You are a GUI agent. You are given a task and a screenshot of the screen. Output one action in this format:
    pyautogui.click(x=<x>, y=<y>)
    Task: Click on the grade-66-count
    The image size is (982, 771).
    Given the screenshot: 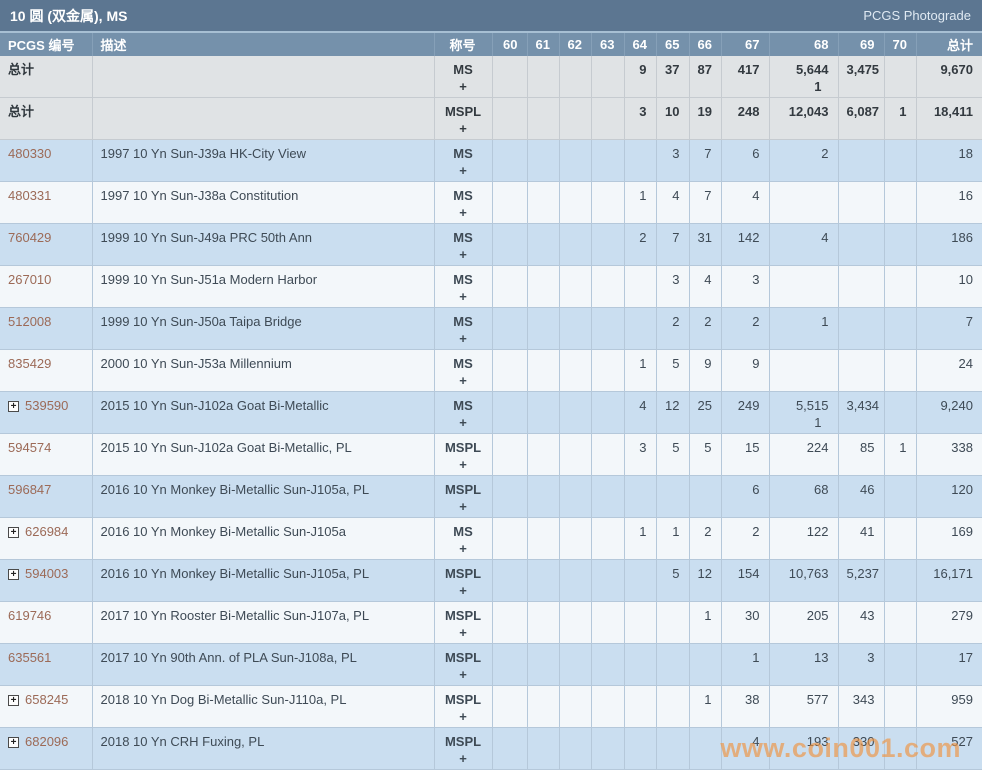 What is the action you would take?
    pyautogui.click(x=705, y=496)
    